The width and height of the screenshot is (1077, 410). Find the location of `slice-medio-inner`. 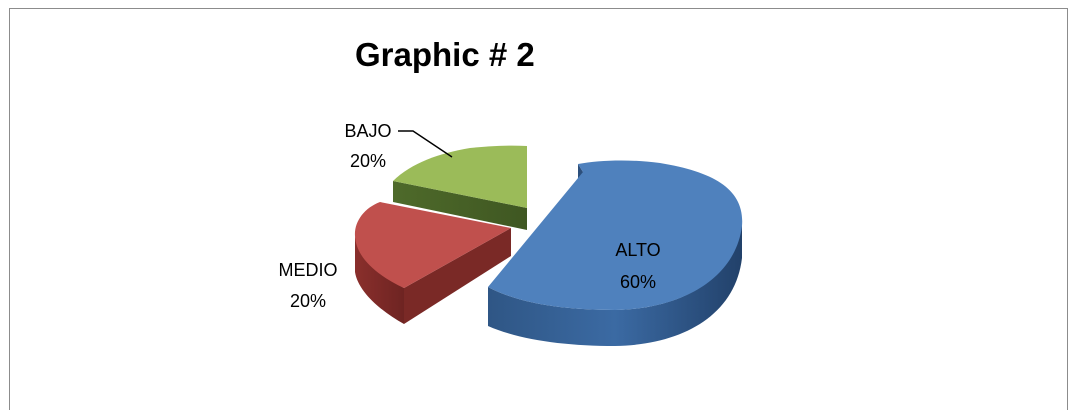

slice-medio-inner is located at coordinates (457, 276).